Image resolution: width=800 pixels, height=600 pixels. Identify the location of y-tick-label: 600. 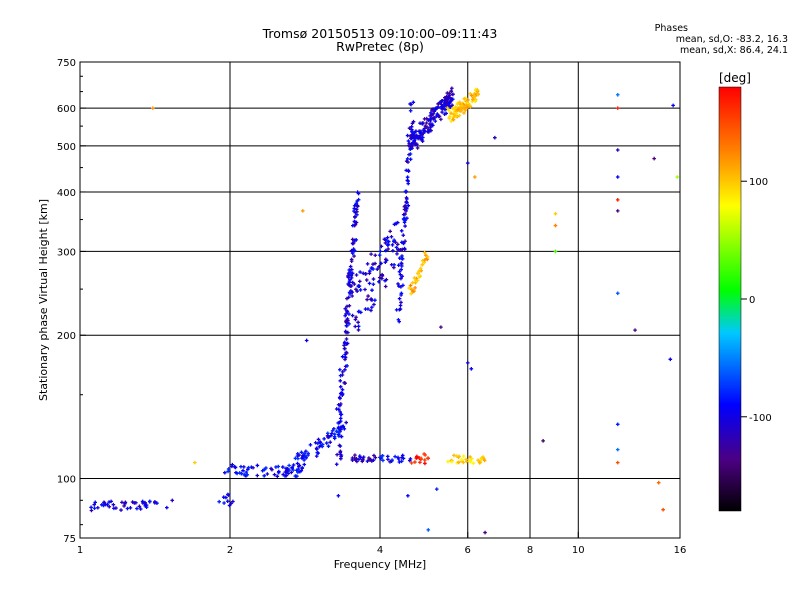
(66, 109).